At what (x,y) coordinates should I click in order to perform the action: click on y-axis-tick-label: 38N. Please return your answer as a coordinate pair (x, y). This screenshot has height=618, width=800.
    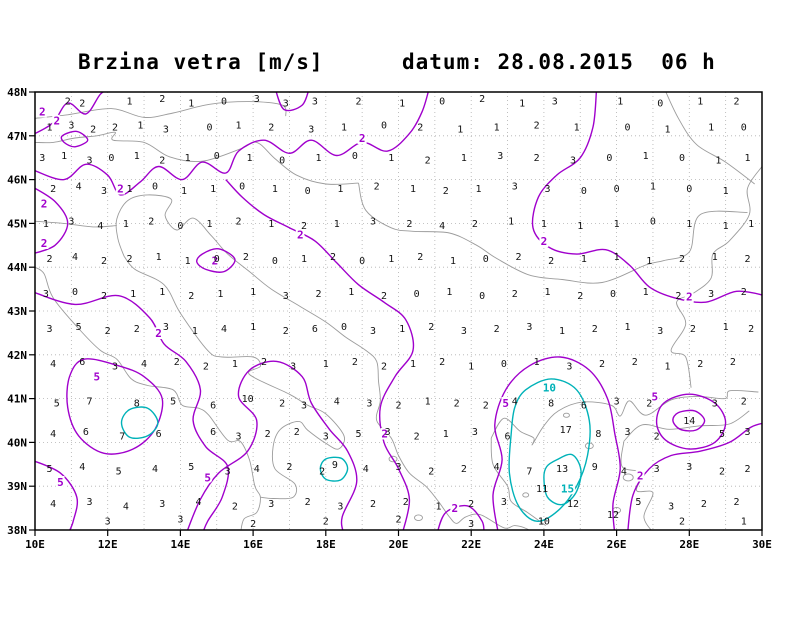
    Looking at the image, I should click on (17, 530).